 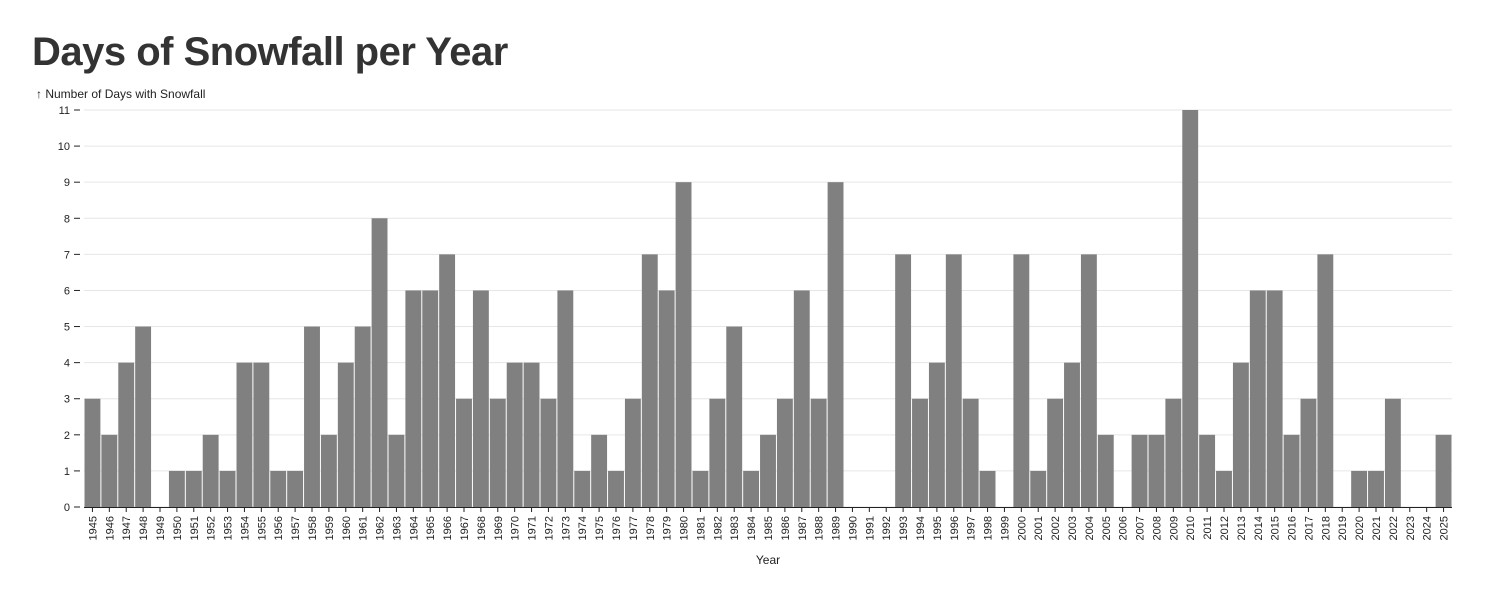 I want to click on x-tick-label: 2003, so click(x=1073, y=528).